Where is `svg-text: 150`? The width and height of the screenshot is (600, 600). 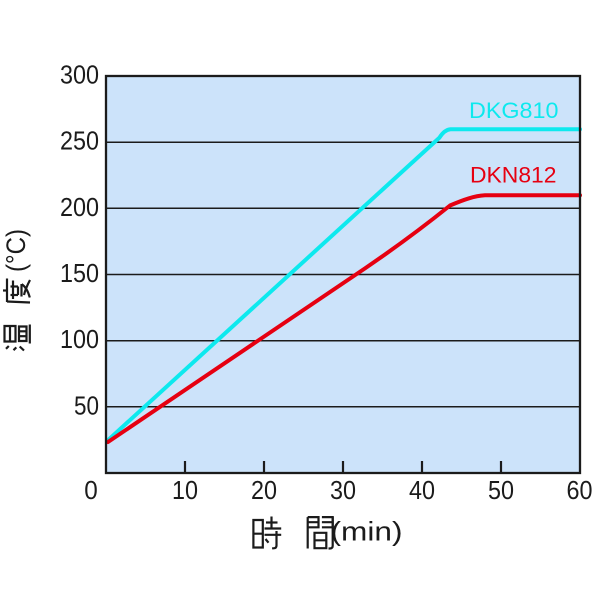 svg-text: 150 is located at coordinates (79, 274).